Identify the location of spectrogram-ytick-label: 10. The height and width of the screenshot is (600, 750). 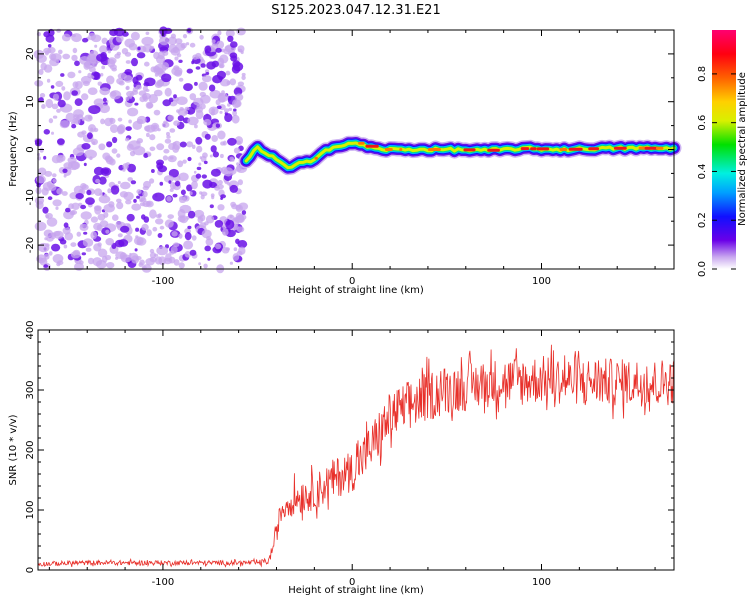
(30, 101).